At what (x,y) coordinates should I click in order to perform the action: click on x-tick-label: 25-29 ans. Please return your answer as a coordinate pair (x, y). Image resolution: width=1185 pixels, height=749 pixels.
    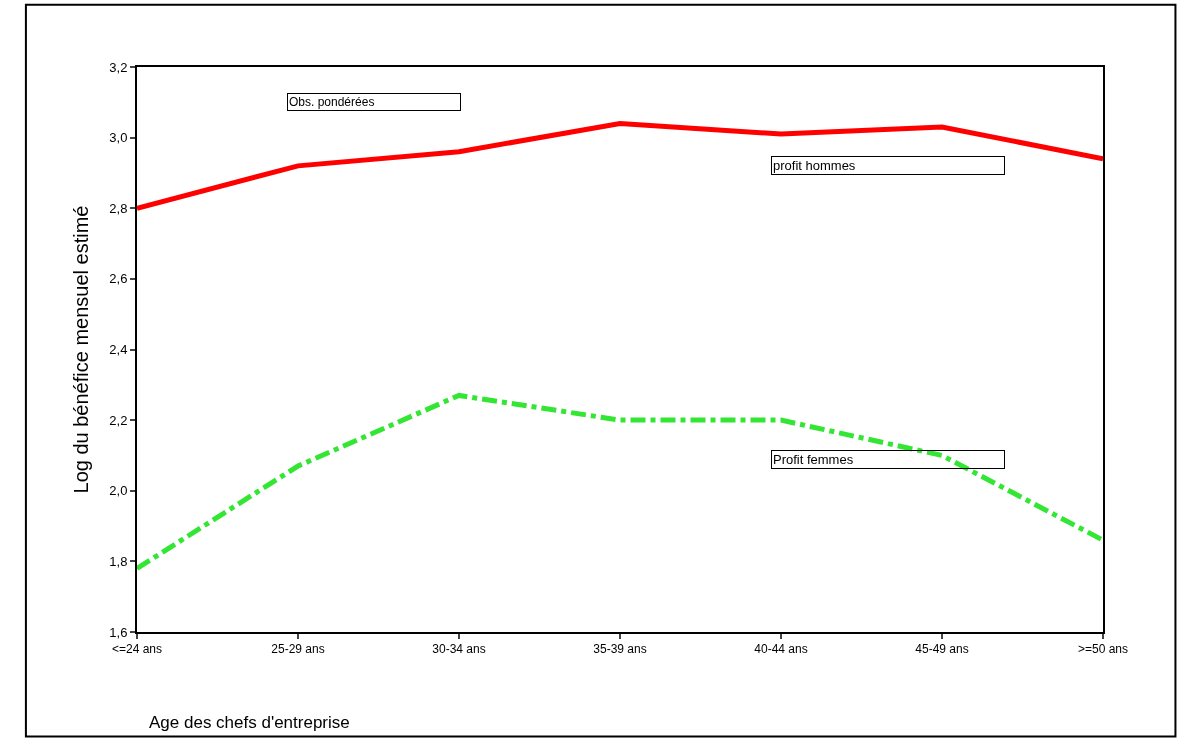
    Looking at the image, I should click on (298, 649).